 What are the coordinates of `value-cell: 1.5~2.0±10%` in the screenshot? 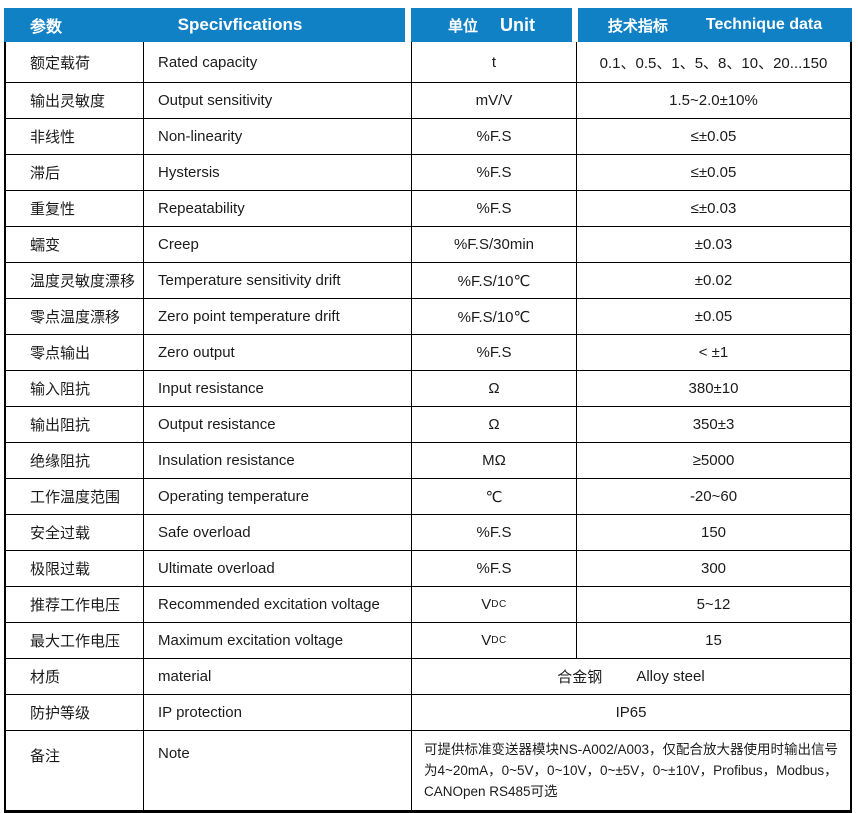 It's located at (713, 100).